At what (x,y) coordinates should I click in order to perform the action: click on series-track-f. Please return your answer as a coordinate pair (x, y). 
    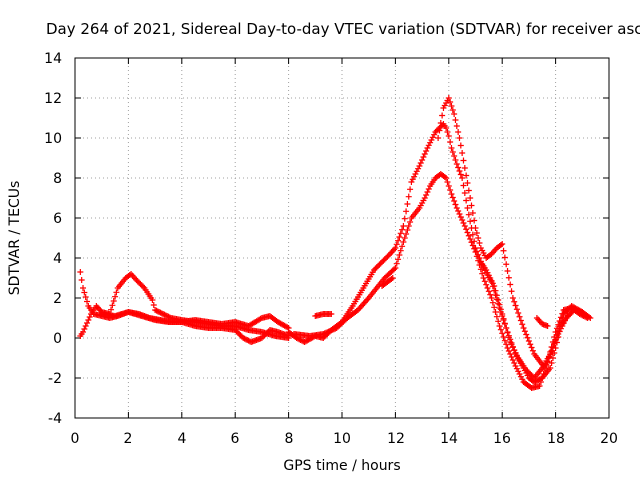
    Looking at the image, I should click on (510, 233).